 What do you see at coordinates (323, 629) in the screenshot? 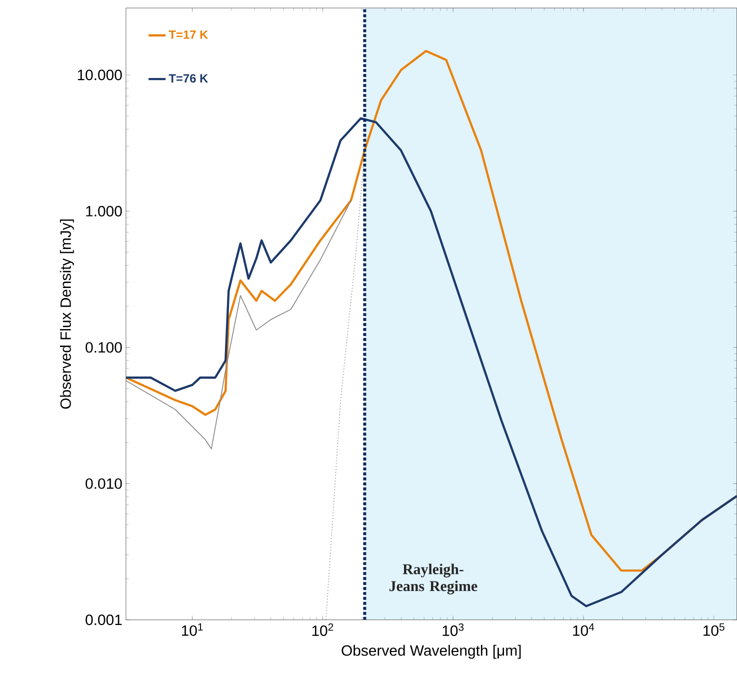
I see `x-tick-label: 10$^{2}$` at bounding box center [323, 629].